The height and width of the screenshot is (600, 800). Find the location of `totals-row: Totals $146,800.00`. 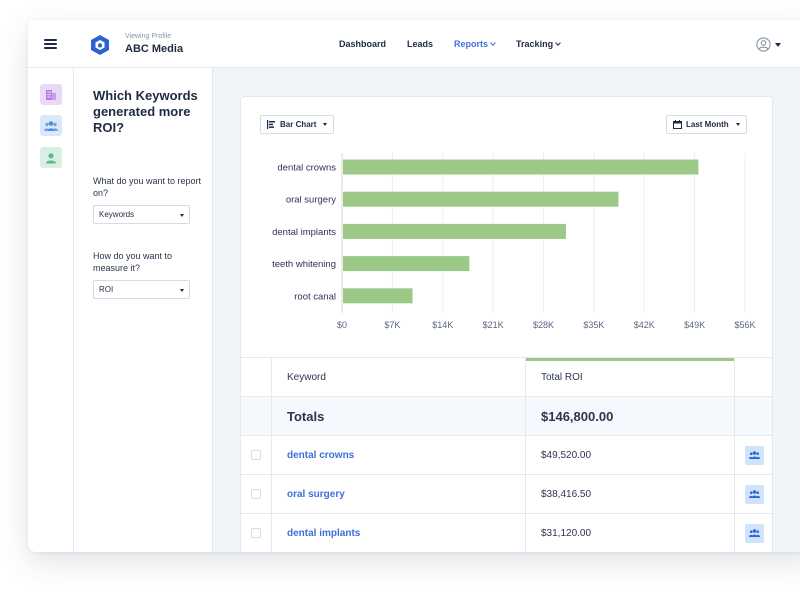

totals-row: Totals $146,800.00 is located at coordinates (506, 416).